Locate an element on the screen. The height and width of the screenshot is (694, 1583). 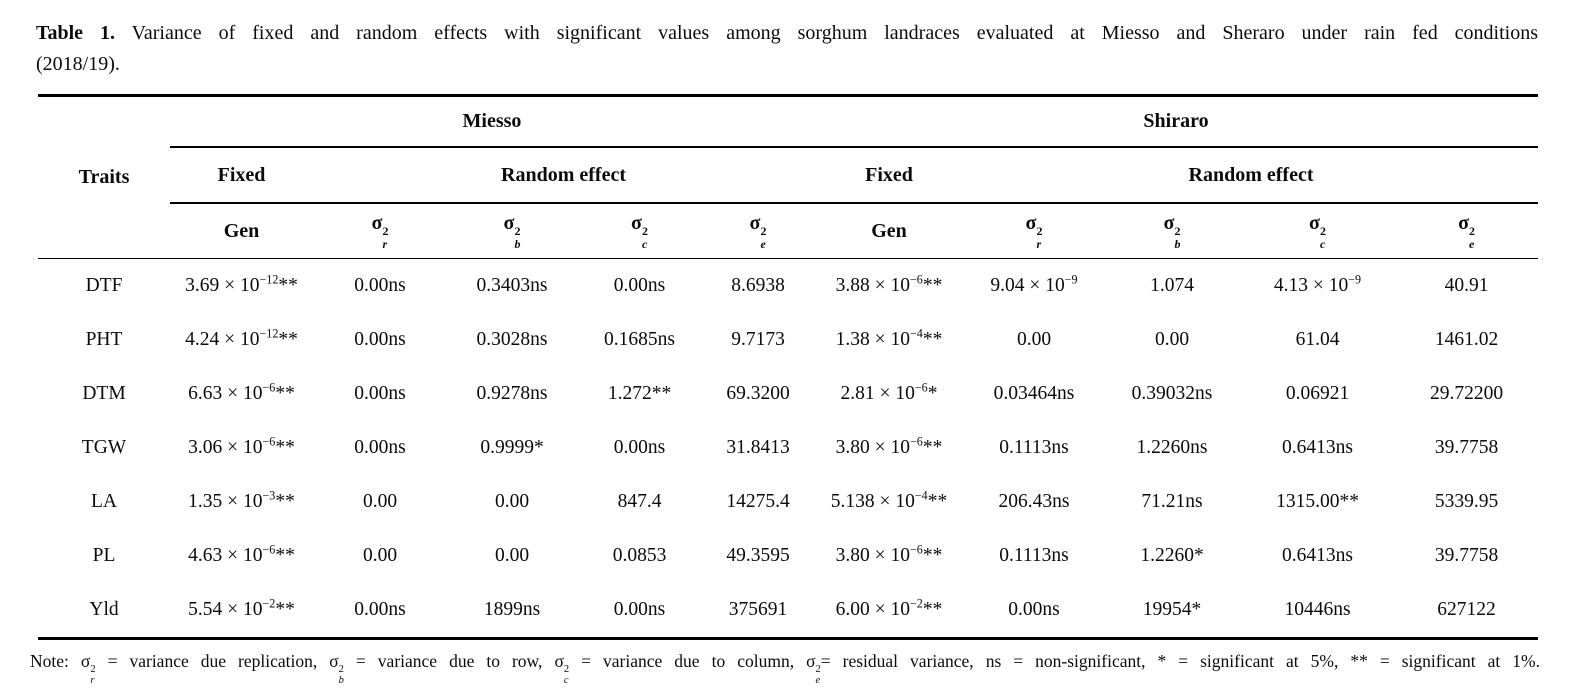
trait-cell: PHT is located at coordinates (104, 339).